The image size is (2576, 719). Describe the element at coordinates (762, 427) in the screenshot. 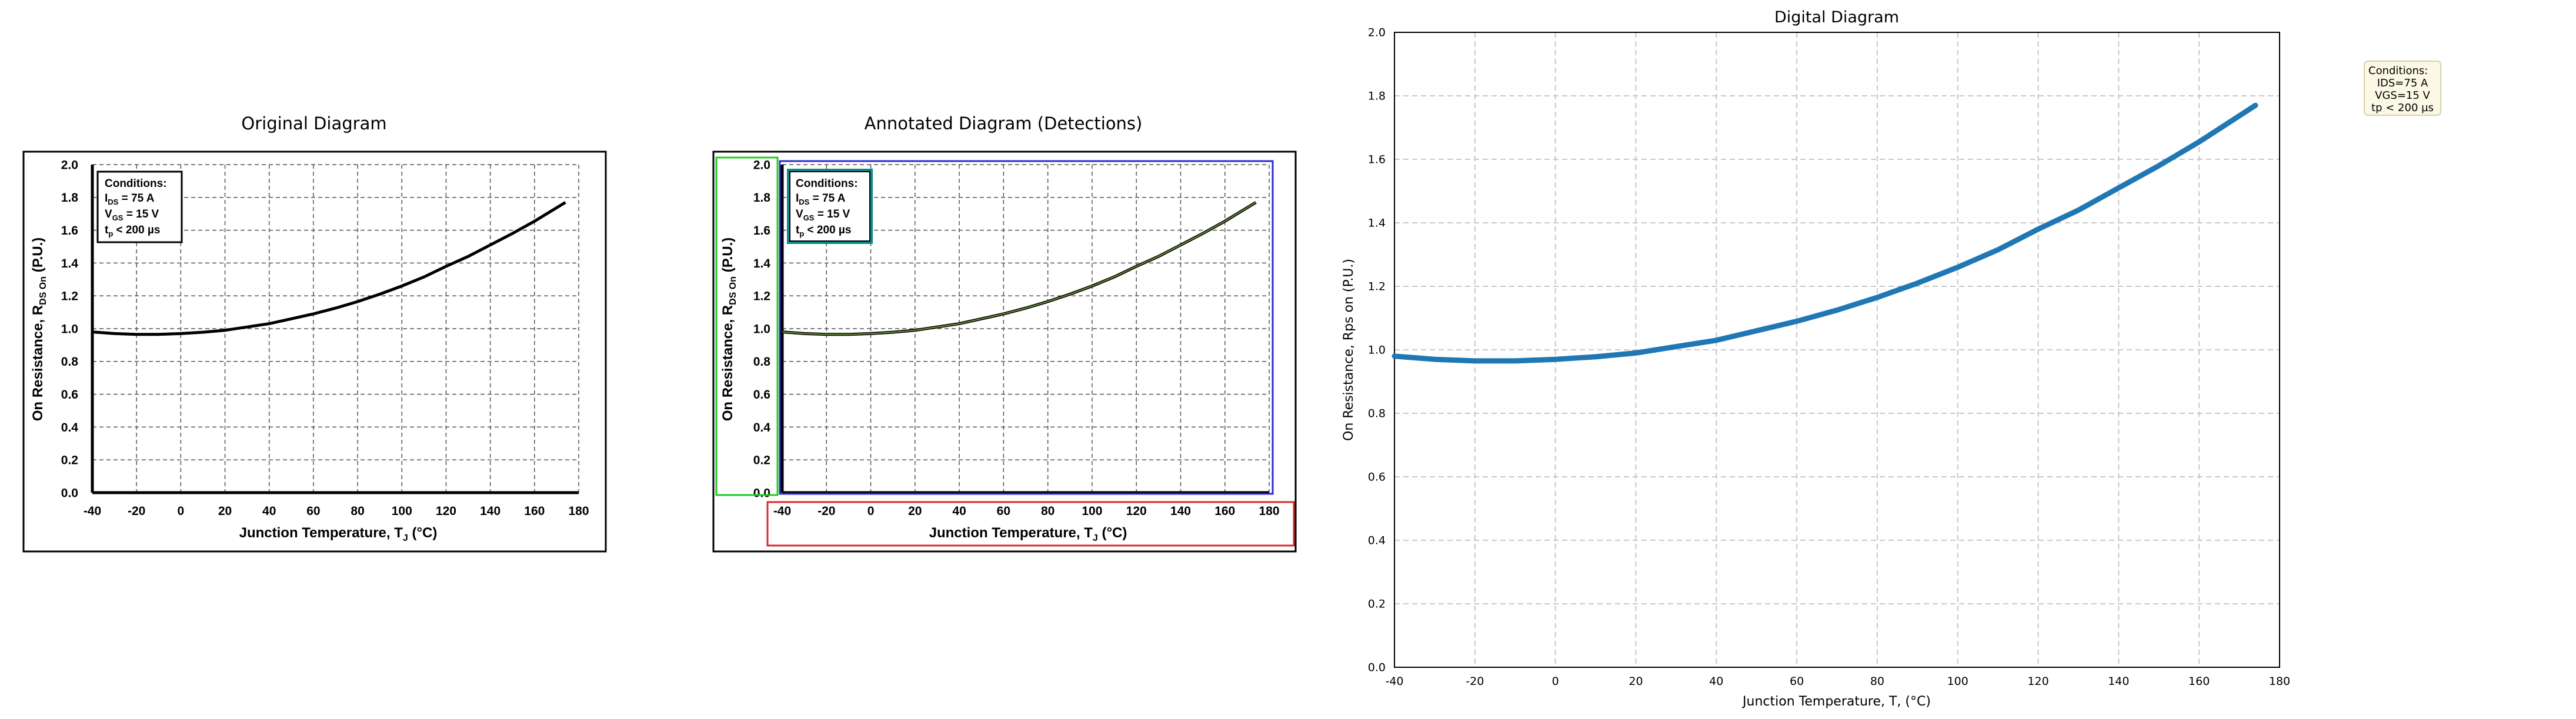

I see `annotated-ytick-2: 0.4` at that location.